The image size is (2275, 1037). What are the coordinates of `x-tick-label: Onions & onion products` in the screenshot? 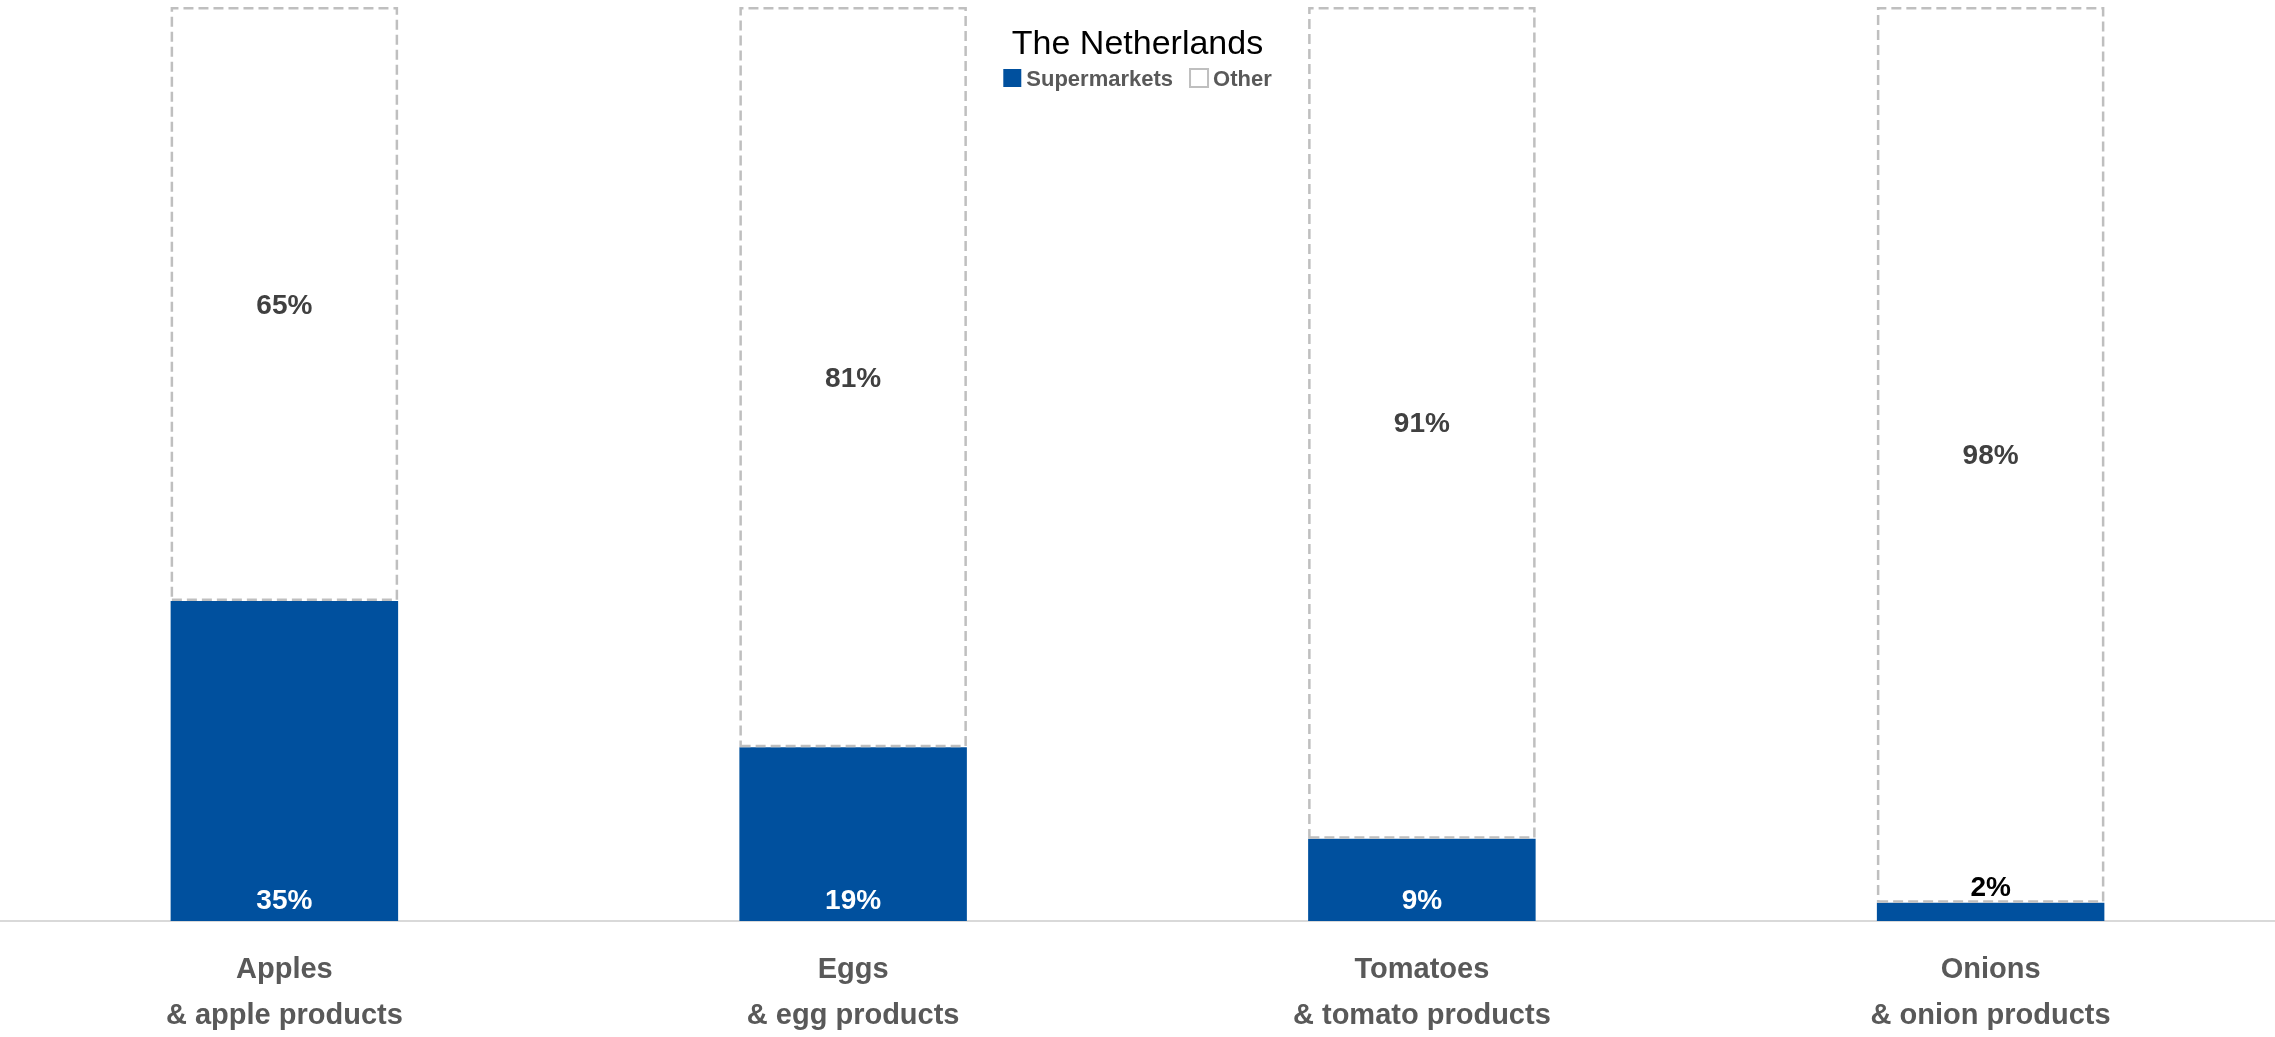 It's located at (1990, 991).